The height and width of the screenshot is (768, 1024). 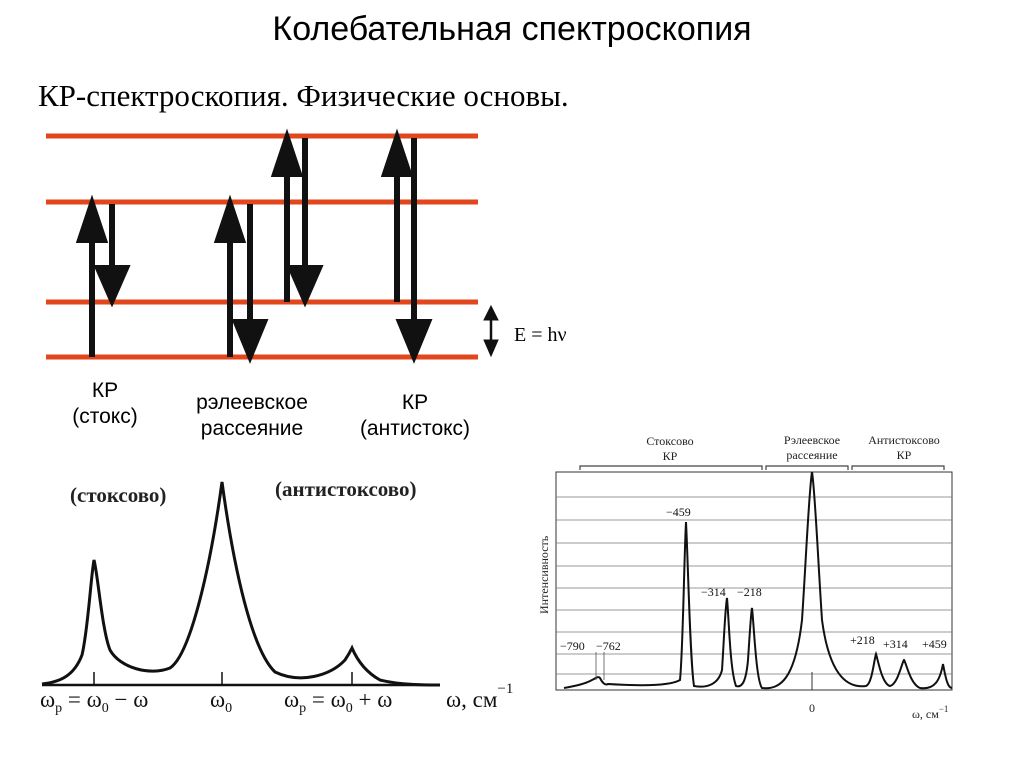 I want to click on energy-levels, so click(x=262, y=246).